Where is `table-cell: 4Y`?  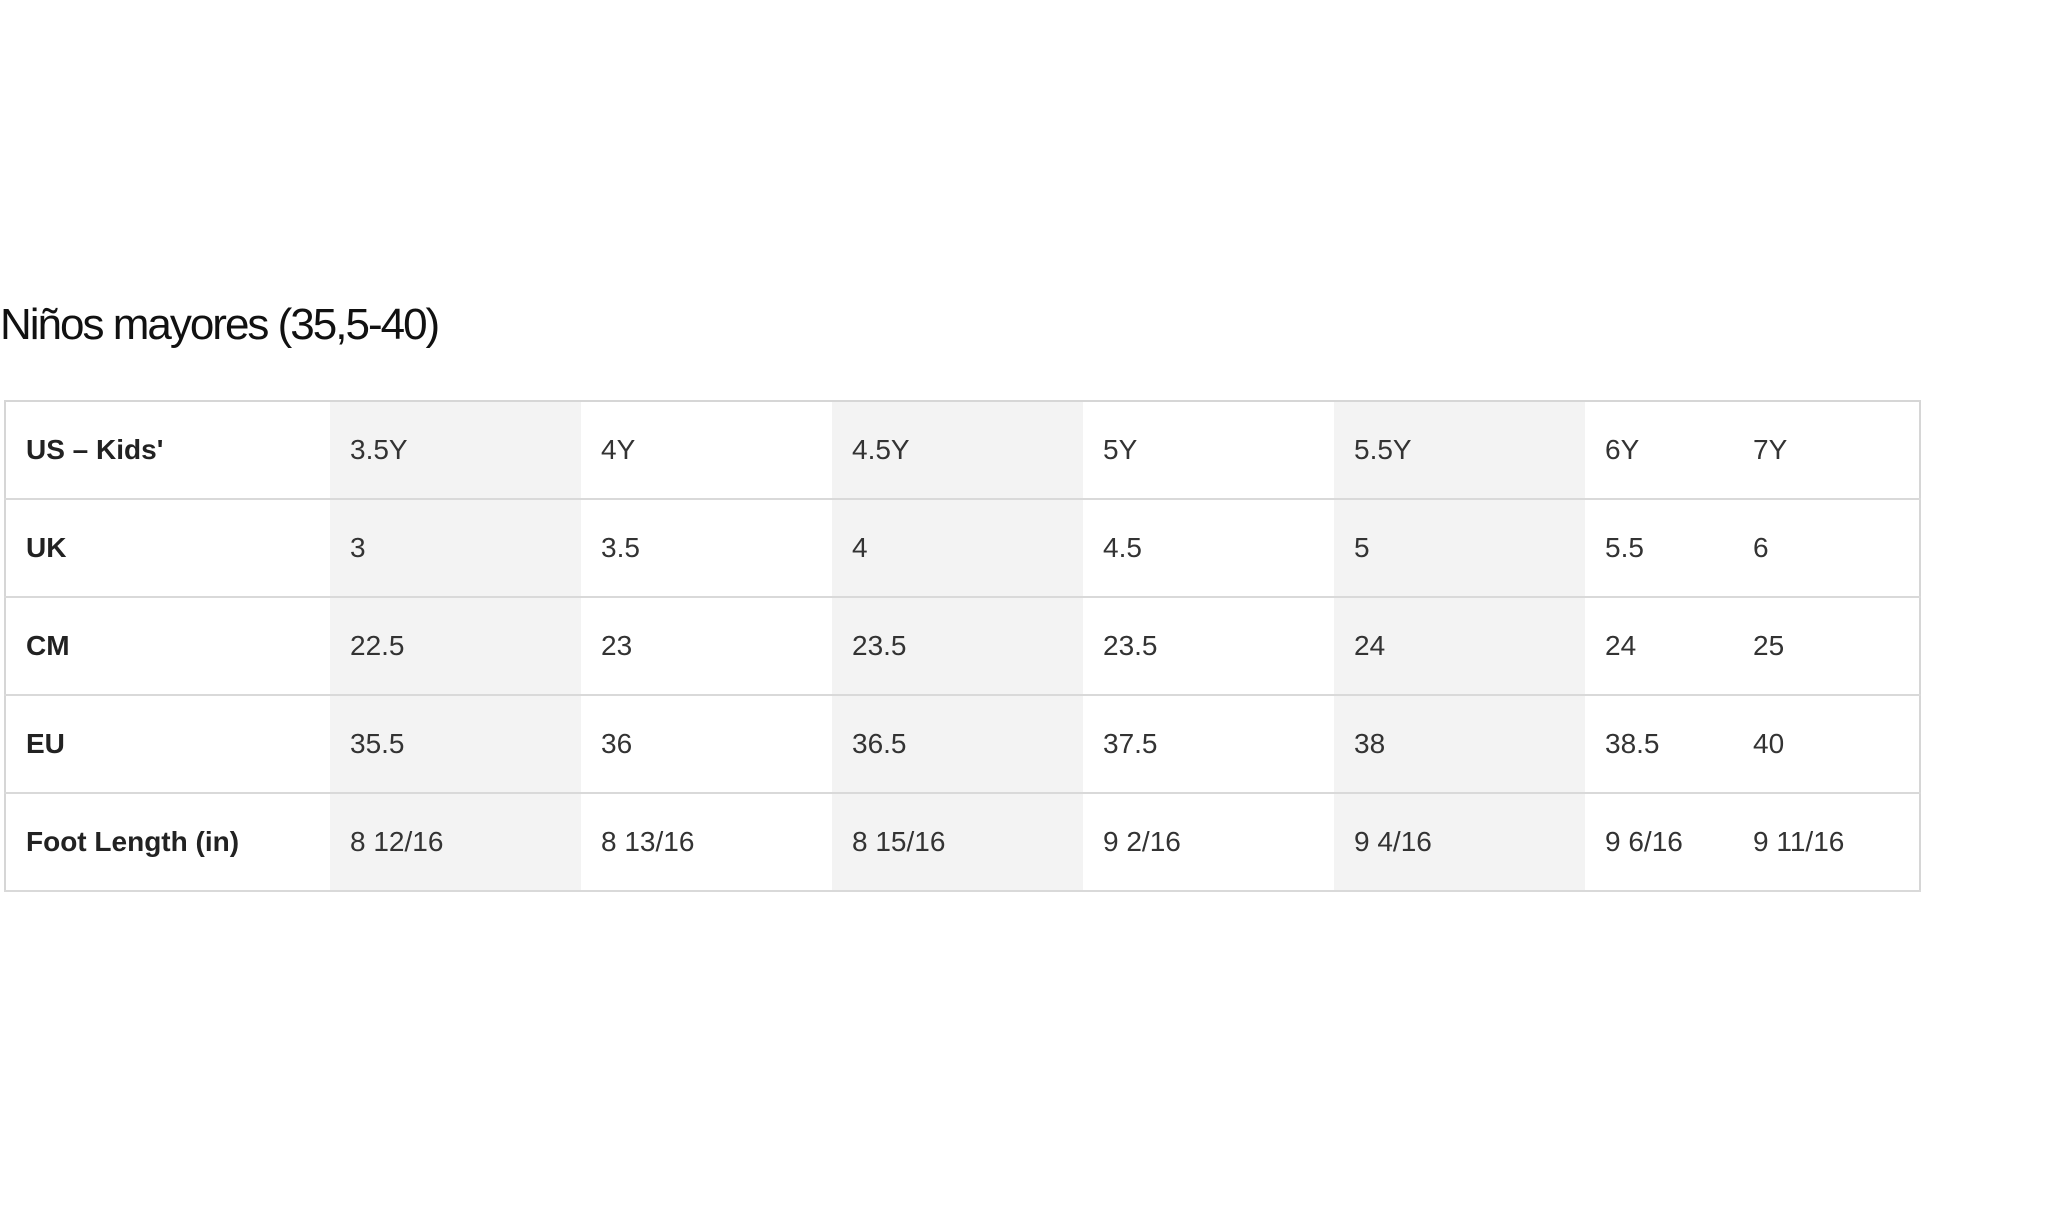 table-cell: 4Y is located at coordinates (706, 450).